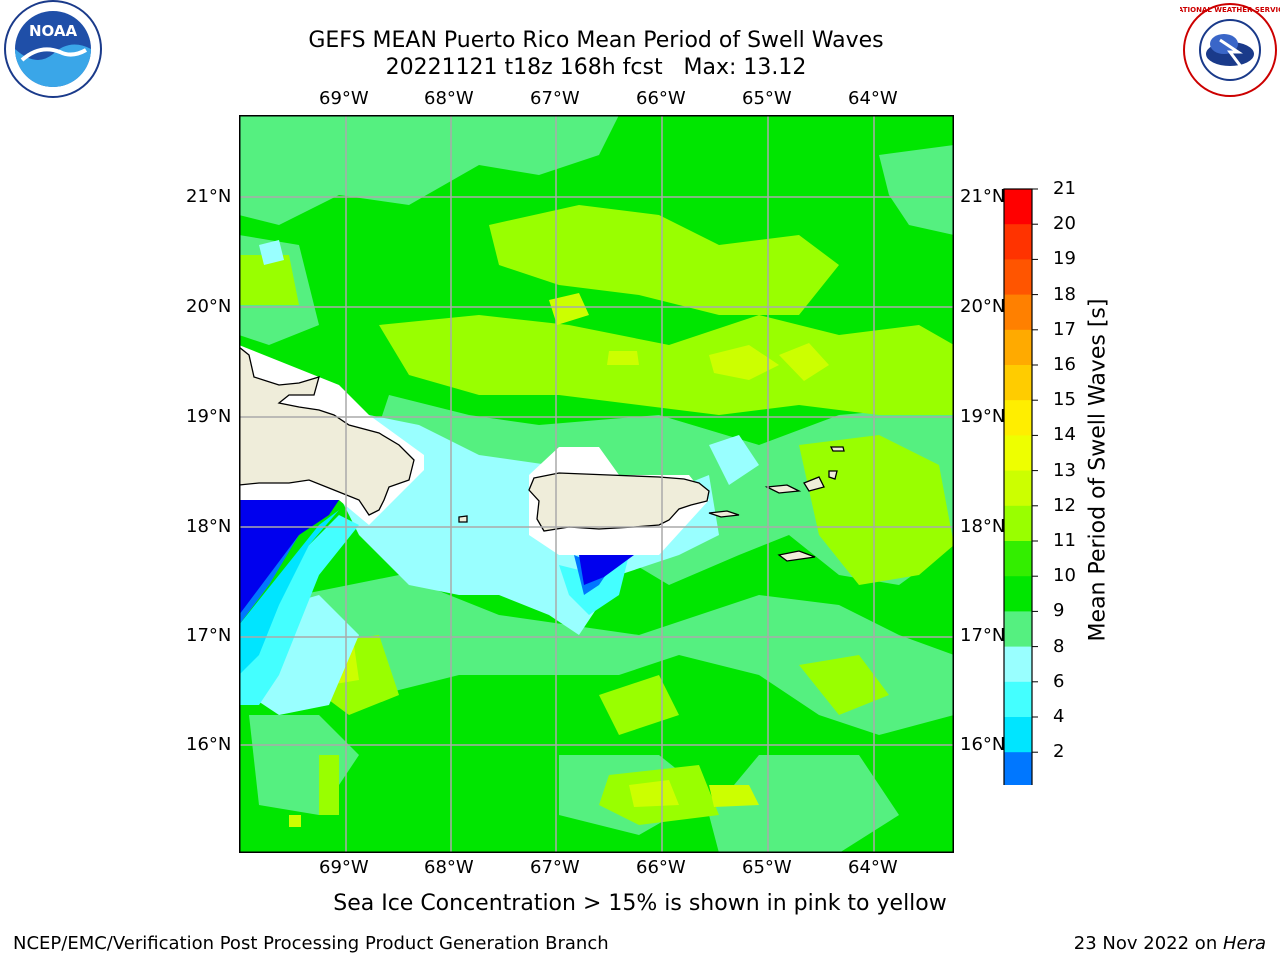  I want to click on colorbar-tick-label: 12, so click(1064, 505).